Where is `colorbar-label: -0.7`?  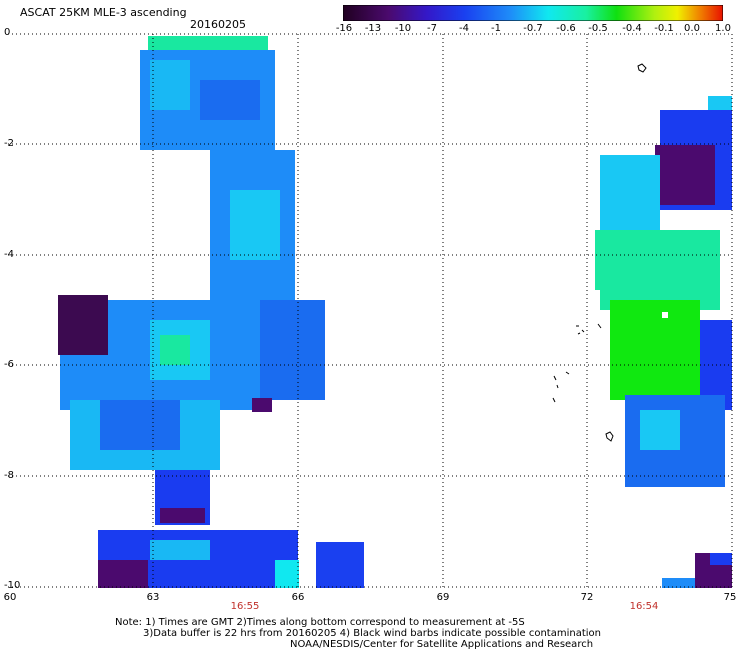
colorbar-label: -0.7 is located at coordinates (533, 28).